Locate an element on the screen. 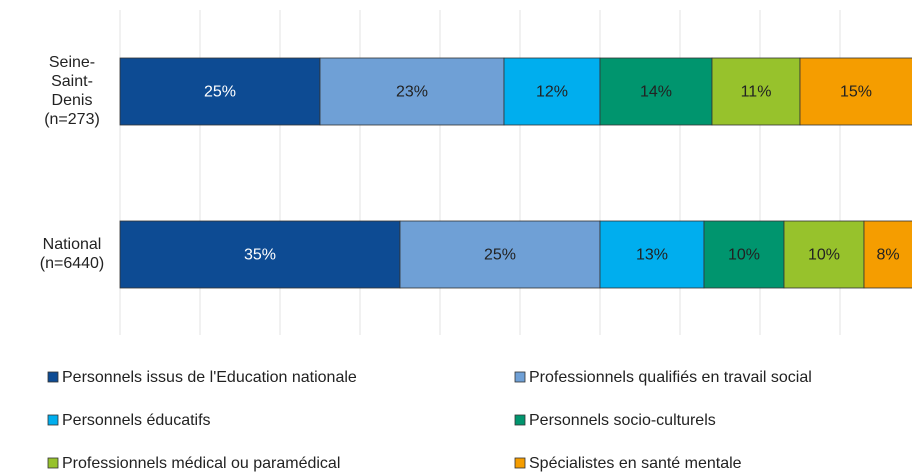 This screenshot has height=473, width=912. category-label: Seine-Saint-Denis (n=273) is located at coordinates (72, 91).